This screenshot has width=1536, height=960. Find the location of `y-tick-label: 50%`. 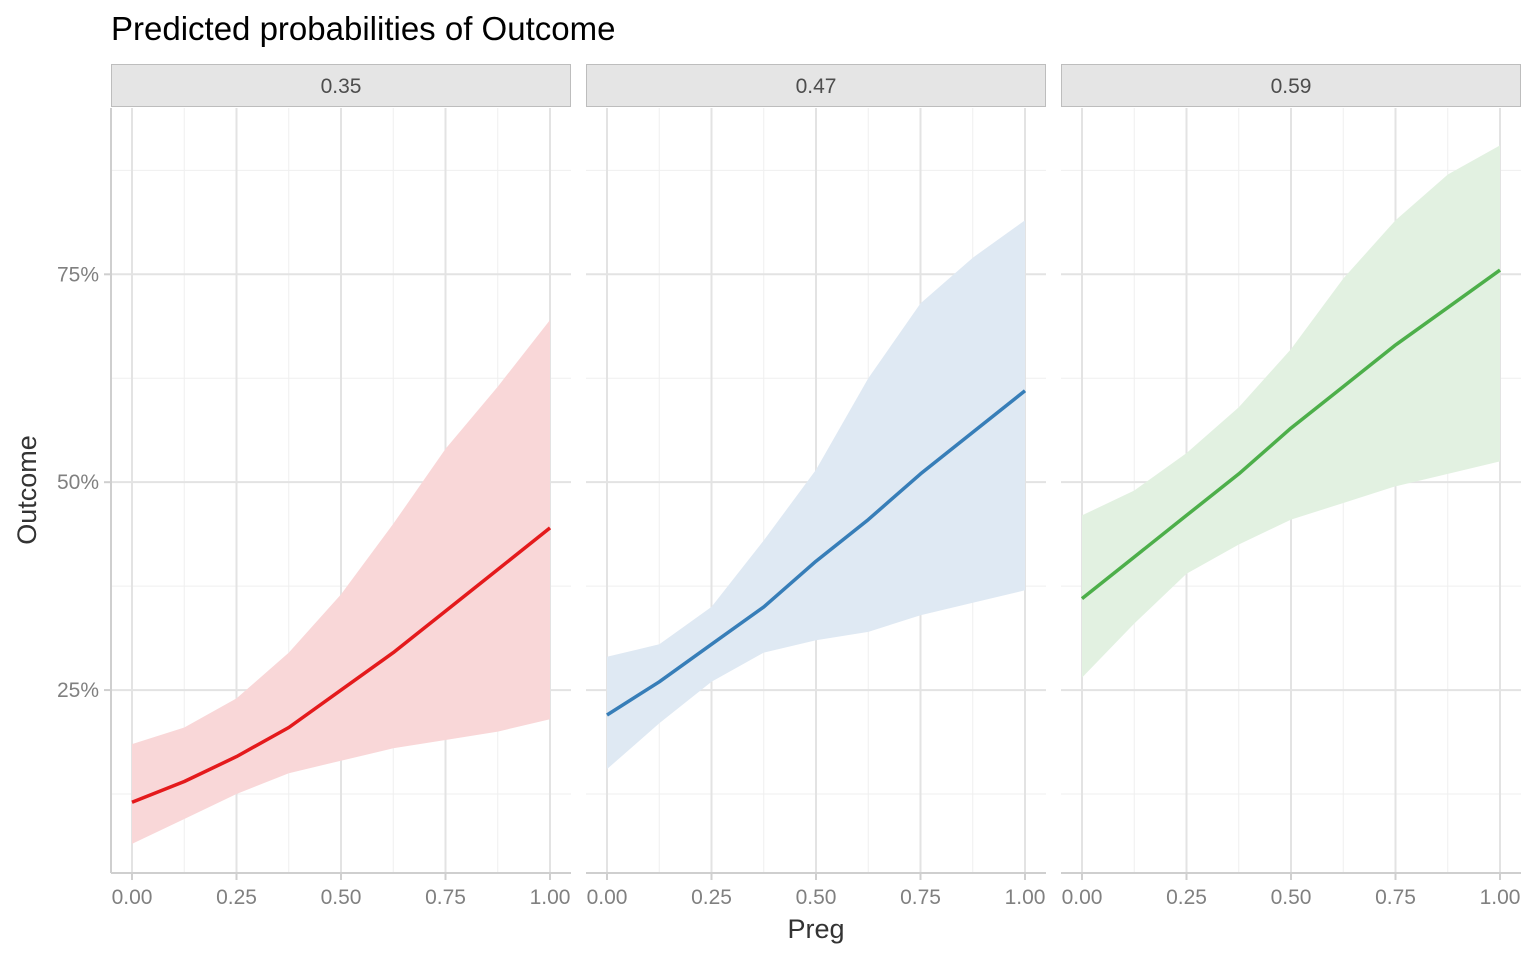

y-tick-label: 50% is located at coordinates (78, 482).